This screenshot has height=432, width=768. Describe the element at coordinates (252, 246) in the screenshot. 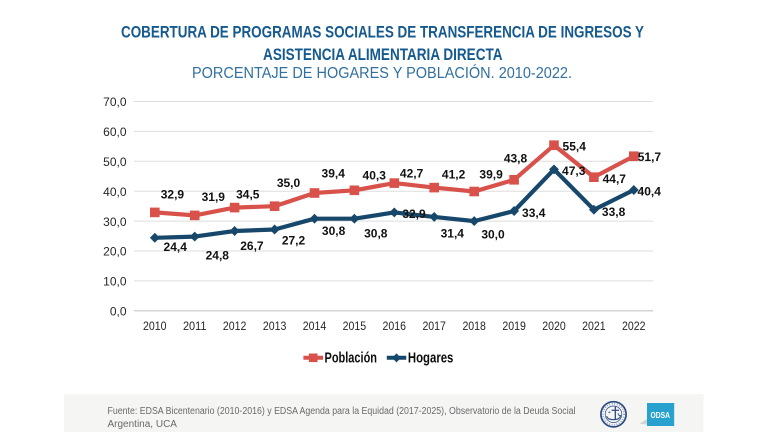

I see `svg-text: 26,7` at that location.